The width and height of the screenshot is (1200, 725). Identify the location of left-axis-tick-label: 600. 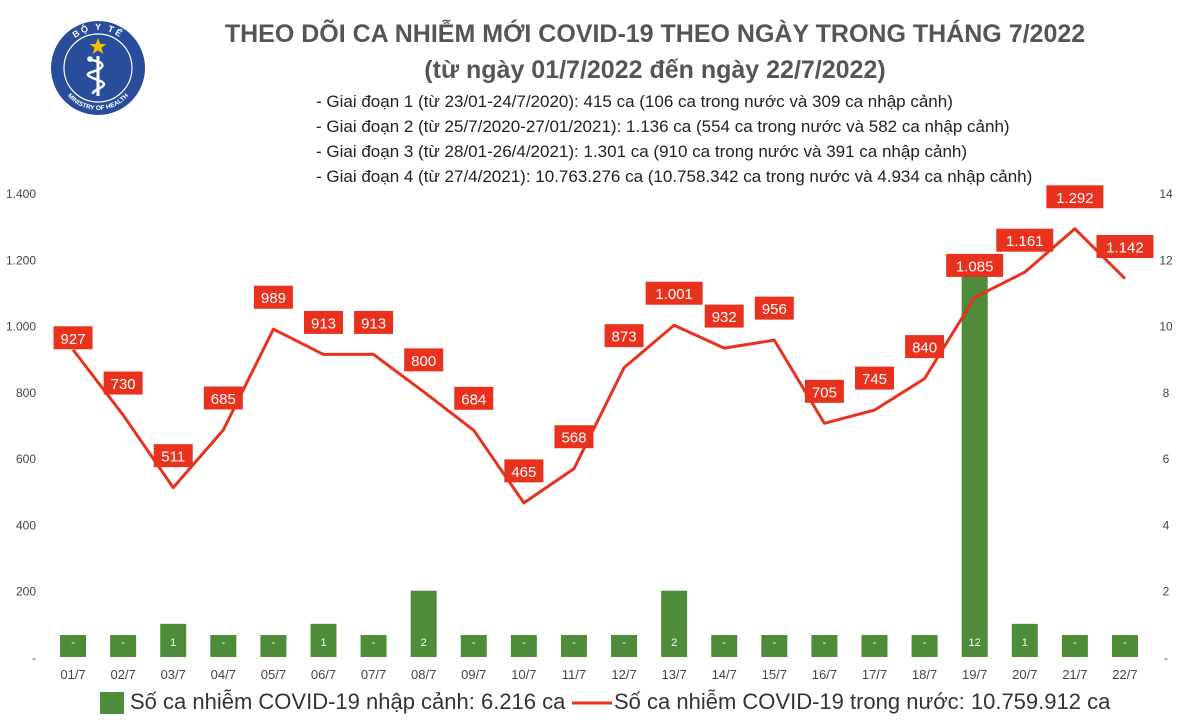
(26, 459).